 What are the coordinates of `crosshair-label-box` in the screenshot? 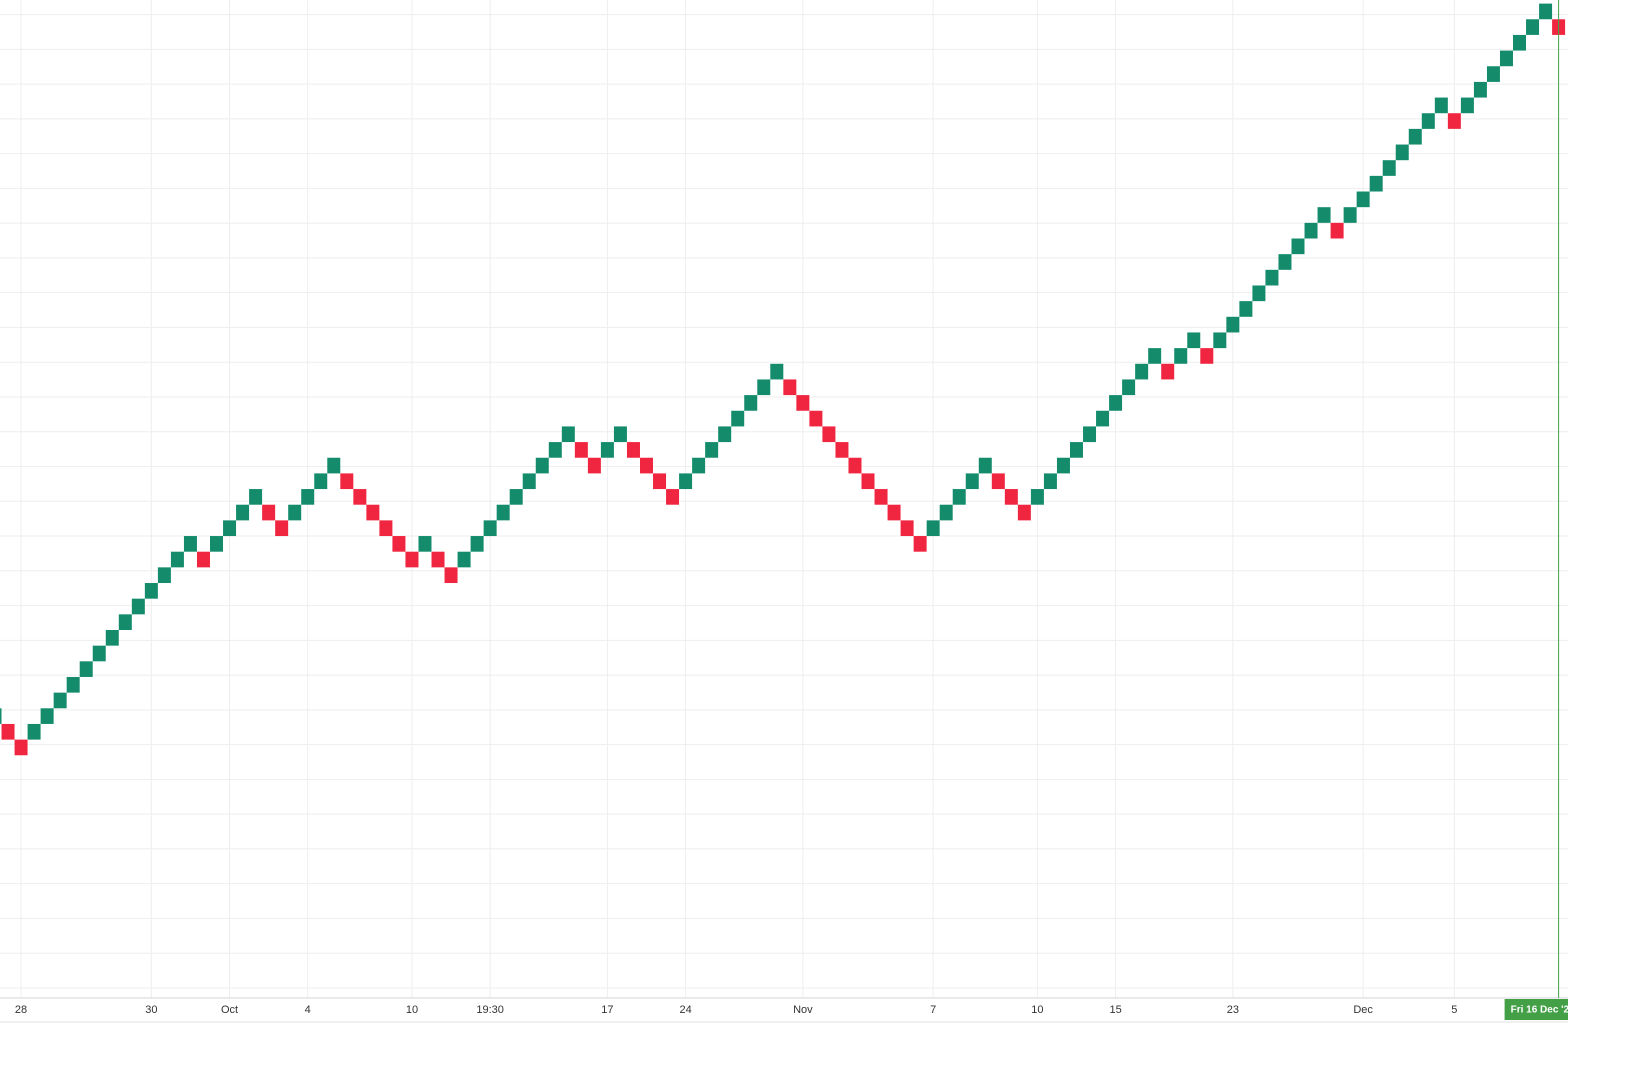 It's located at (1536, 1009).